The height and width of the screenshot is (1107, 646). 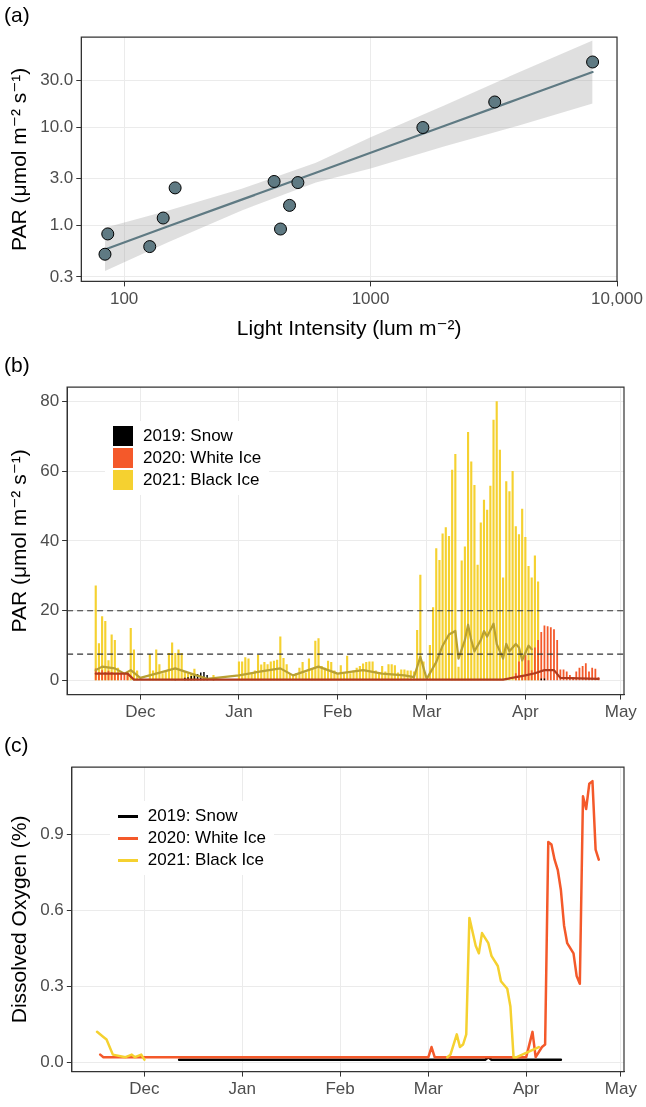 What do you see at coordinates (52, 1061) in the screenshot?
I see `y-tick-label: 0.0` at bounding box center [52, 1061].